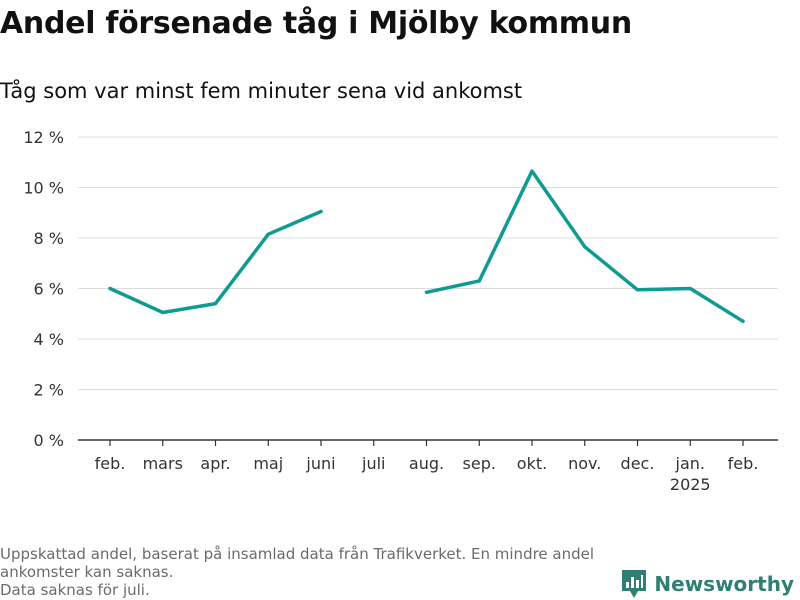  What do you see at coordinates (75, 590) in the screenshot?
I see `footnote-line-2: Data saknas för juli.` at bounding box center [75, 590].